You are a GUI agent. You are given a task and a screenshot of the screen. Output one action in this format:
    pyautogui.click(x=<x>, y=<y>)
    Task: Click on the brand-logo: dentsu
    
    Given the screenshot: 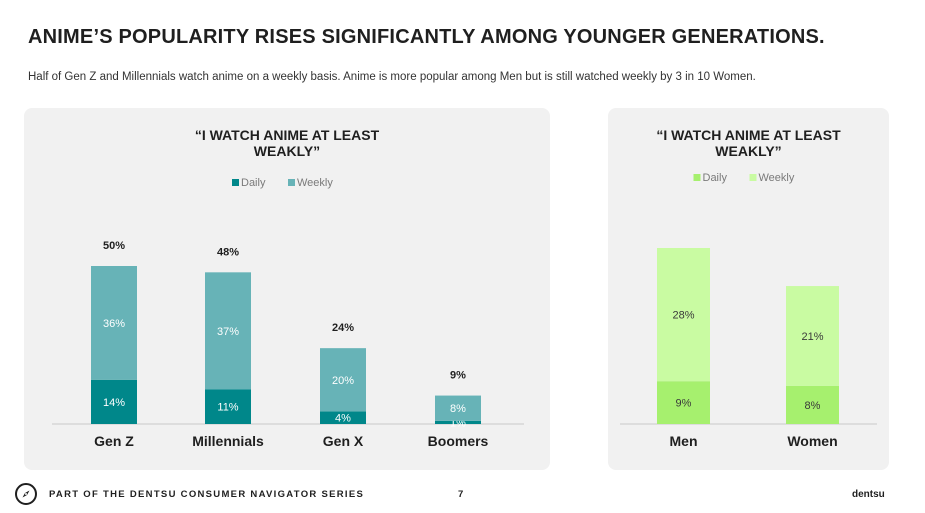 What is the action you would take?
    pyautogui.click(x=868, y=494)
    